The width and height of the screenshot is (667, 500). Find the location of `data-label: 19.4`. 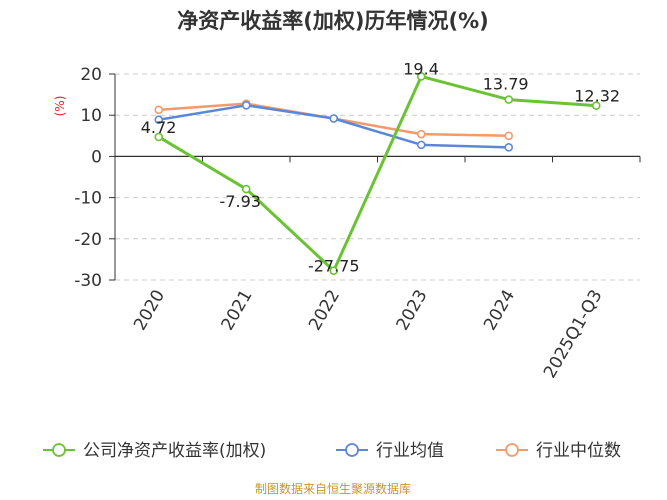

data-label: 19.4 is located at coordinates (421, 68).